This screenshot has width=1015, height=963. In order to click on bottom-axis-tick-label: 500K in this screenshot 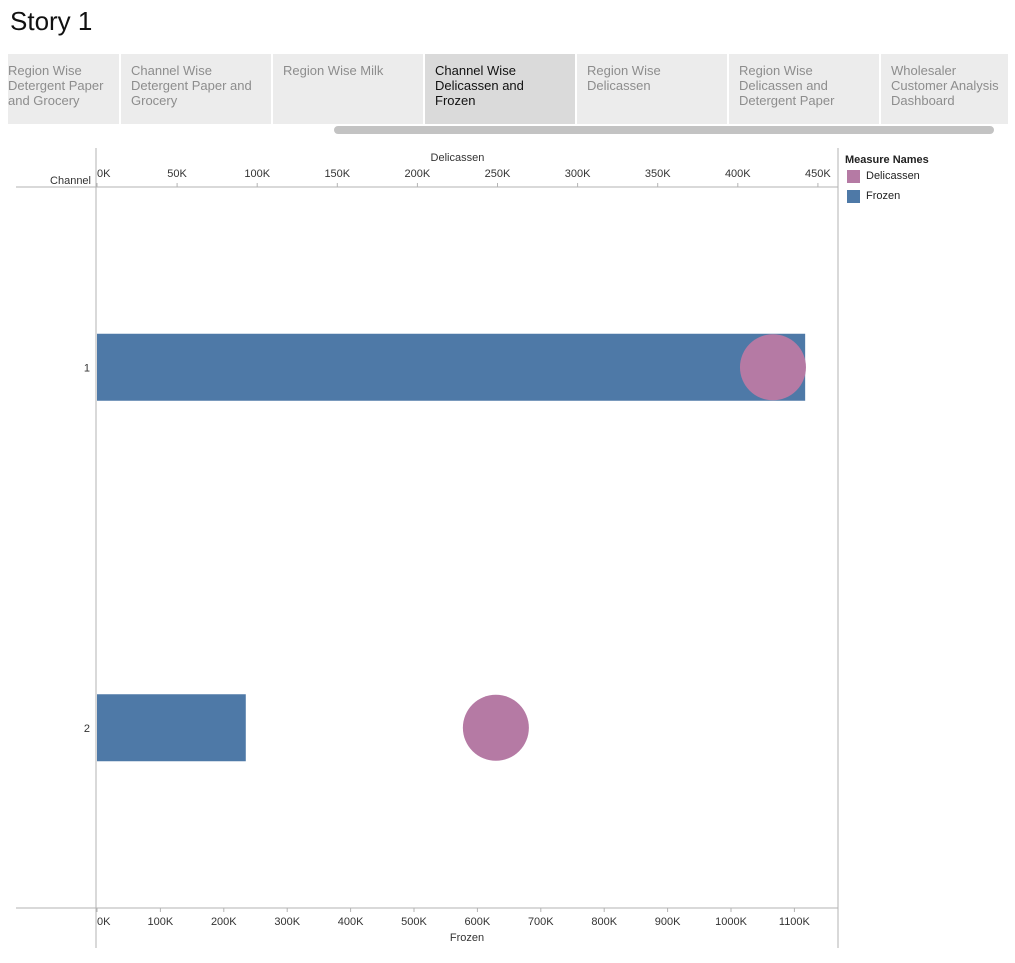, I will do `click(414, 922)`.